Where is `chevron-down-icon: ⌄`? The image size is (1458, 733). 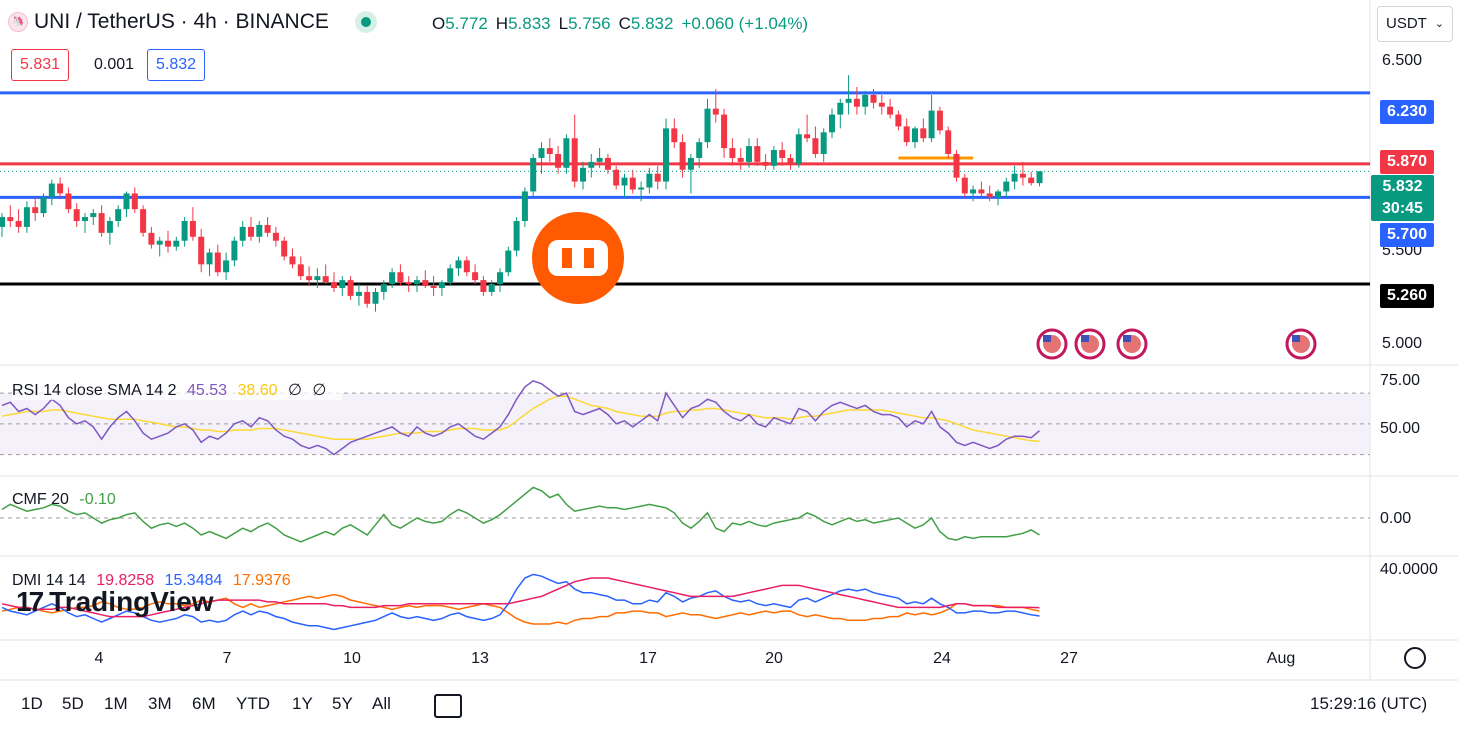 chevron-down-icon: ⌄ is located at coordinates (1439, 24).